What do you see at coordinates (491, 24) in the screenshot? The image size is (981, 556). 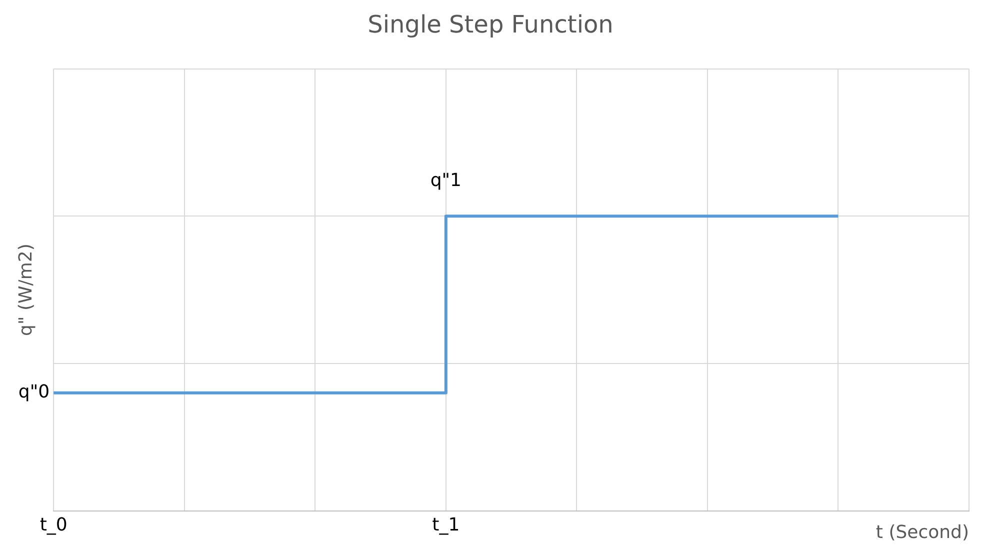 I see `chart-title: Single Step Function` at bounding box center [491, 24].